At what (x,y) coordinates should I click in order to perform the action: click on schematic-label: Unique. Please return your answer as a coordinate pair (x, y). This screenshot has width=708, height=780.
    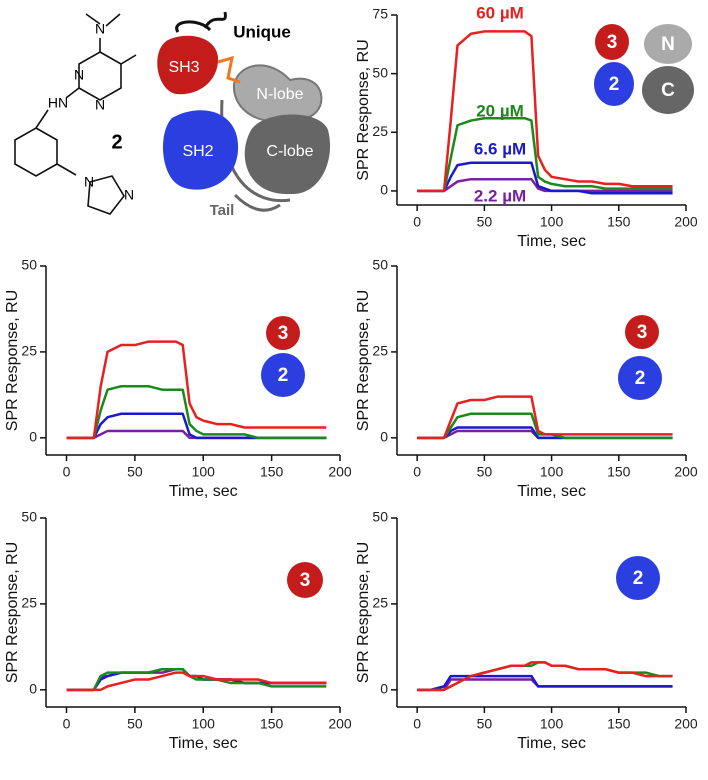
    Looking at the image, I should click on (262, 31).